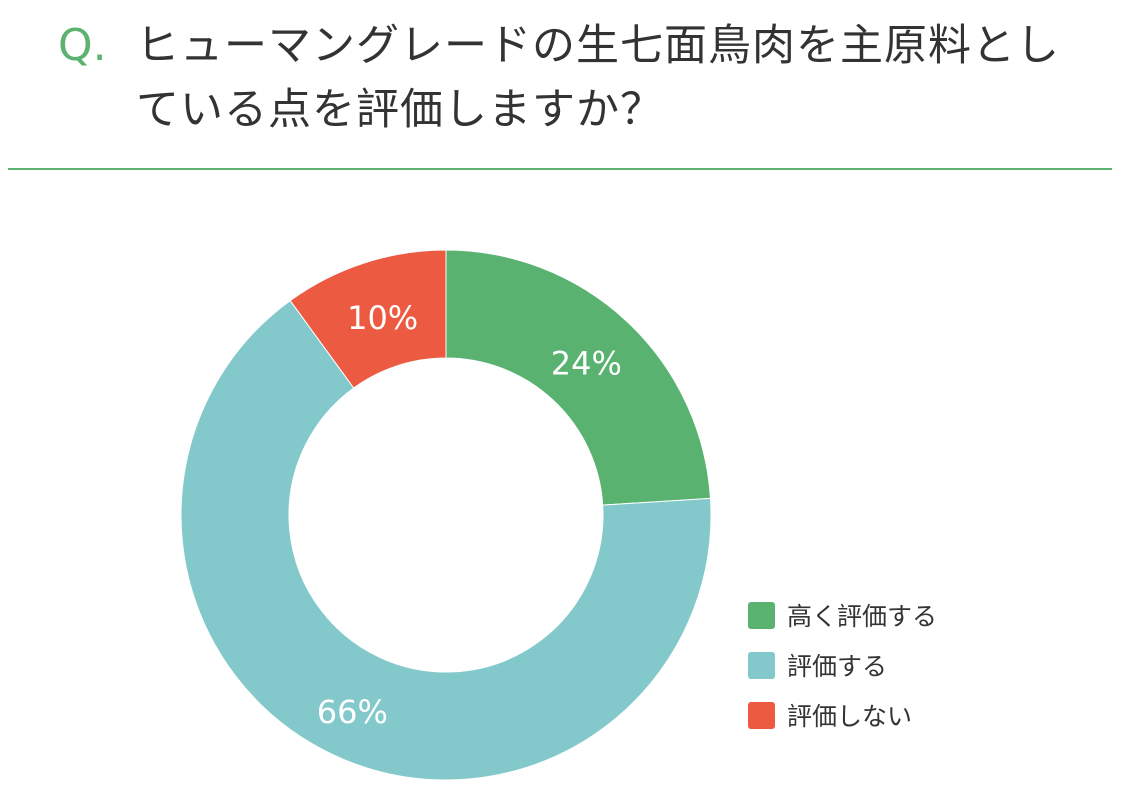 The image size is (1126, 810). I want to click on legend-item-0: 高く評価する, so click(842, 615).